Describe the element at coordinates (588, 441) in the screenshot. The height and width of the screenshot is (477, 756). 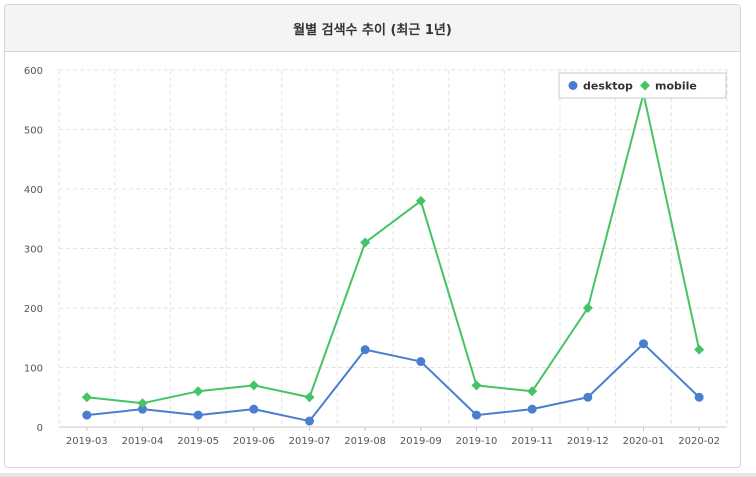
I see `x-tick-label: 2019-12` at that location.